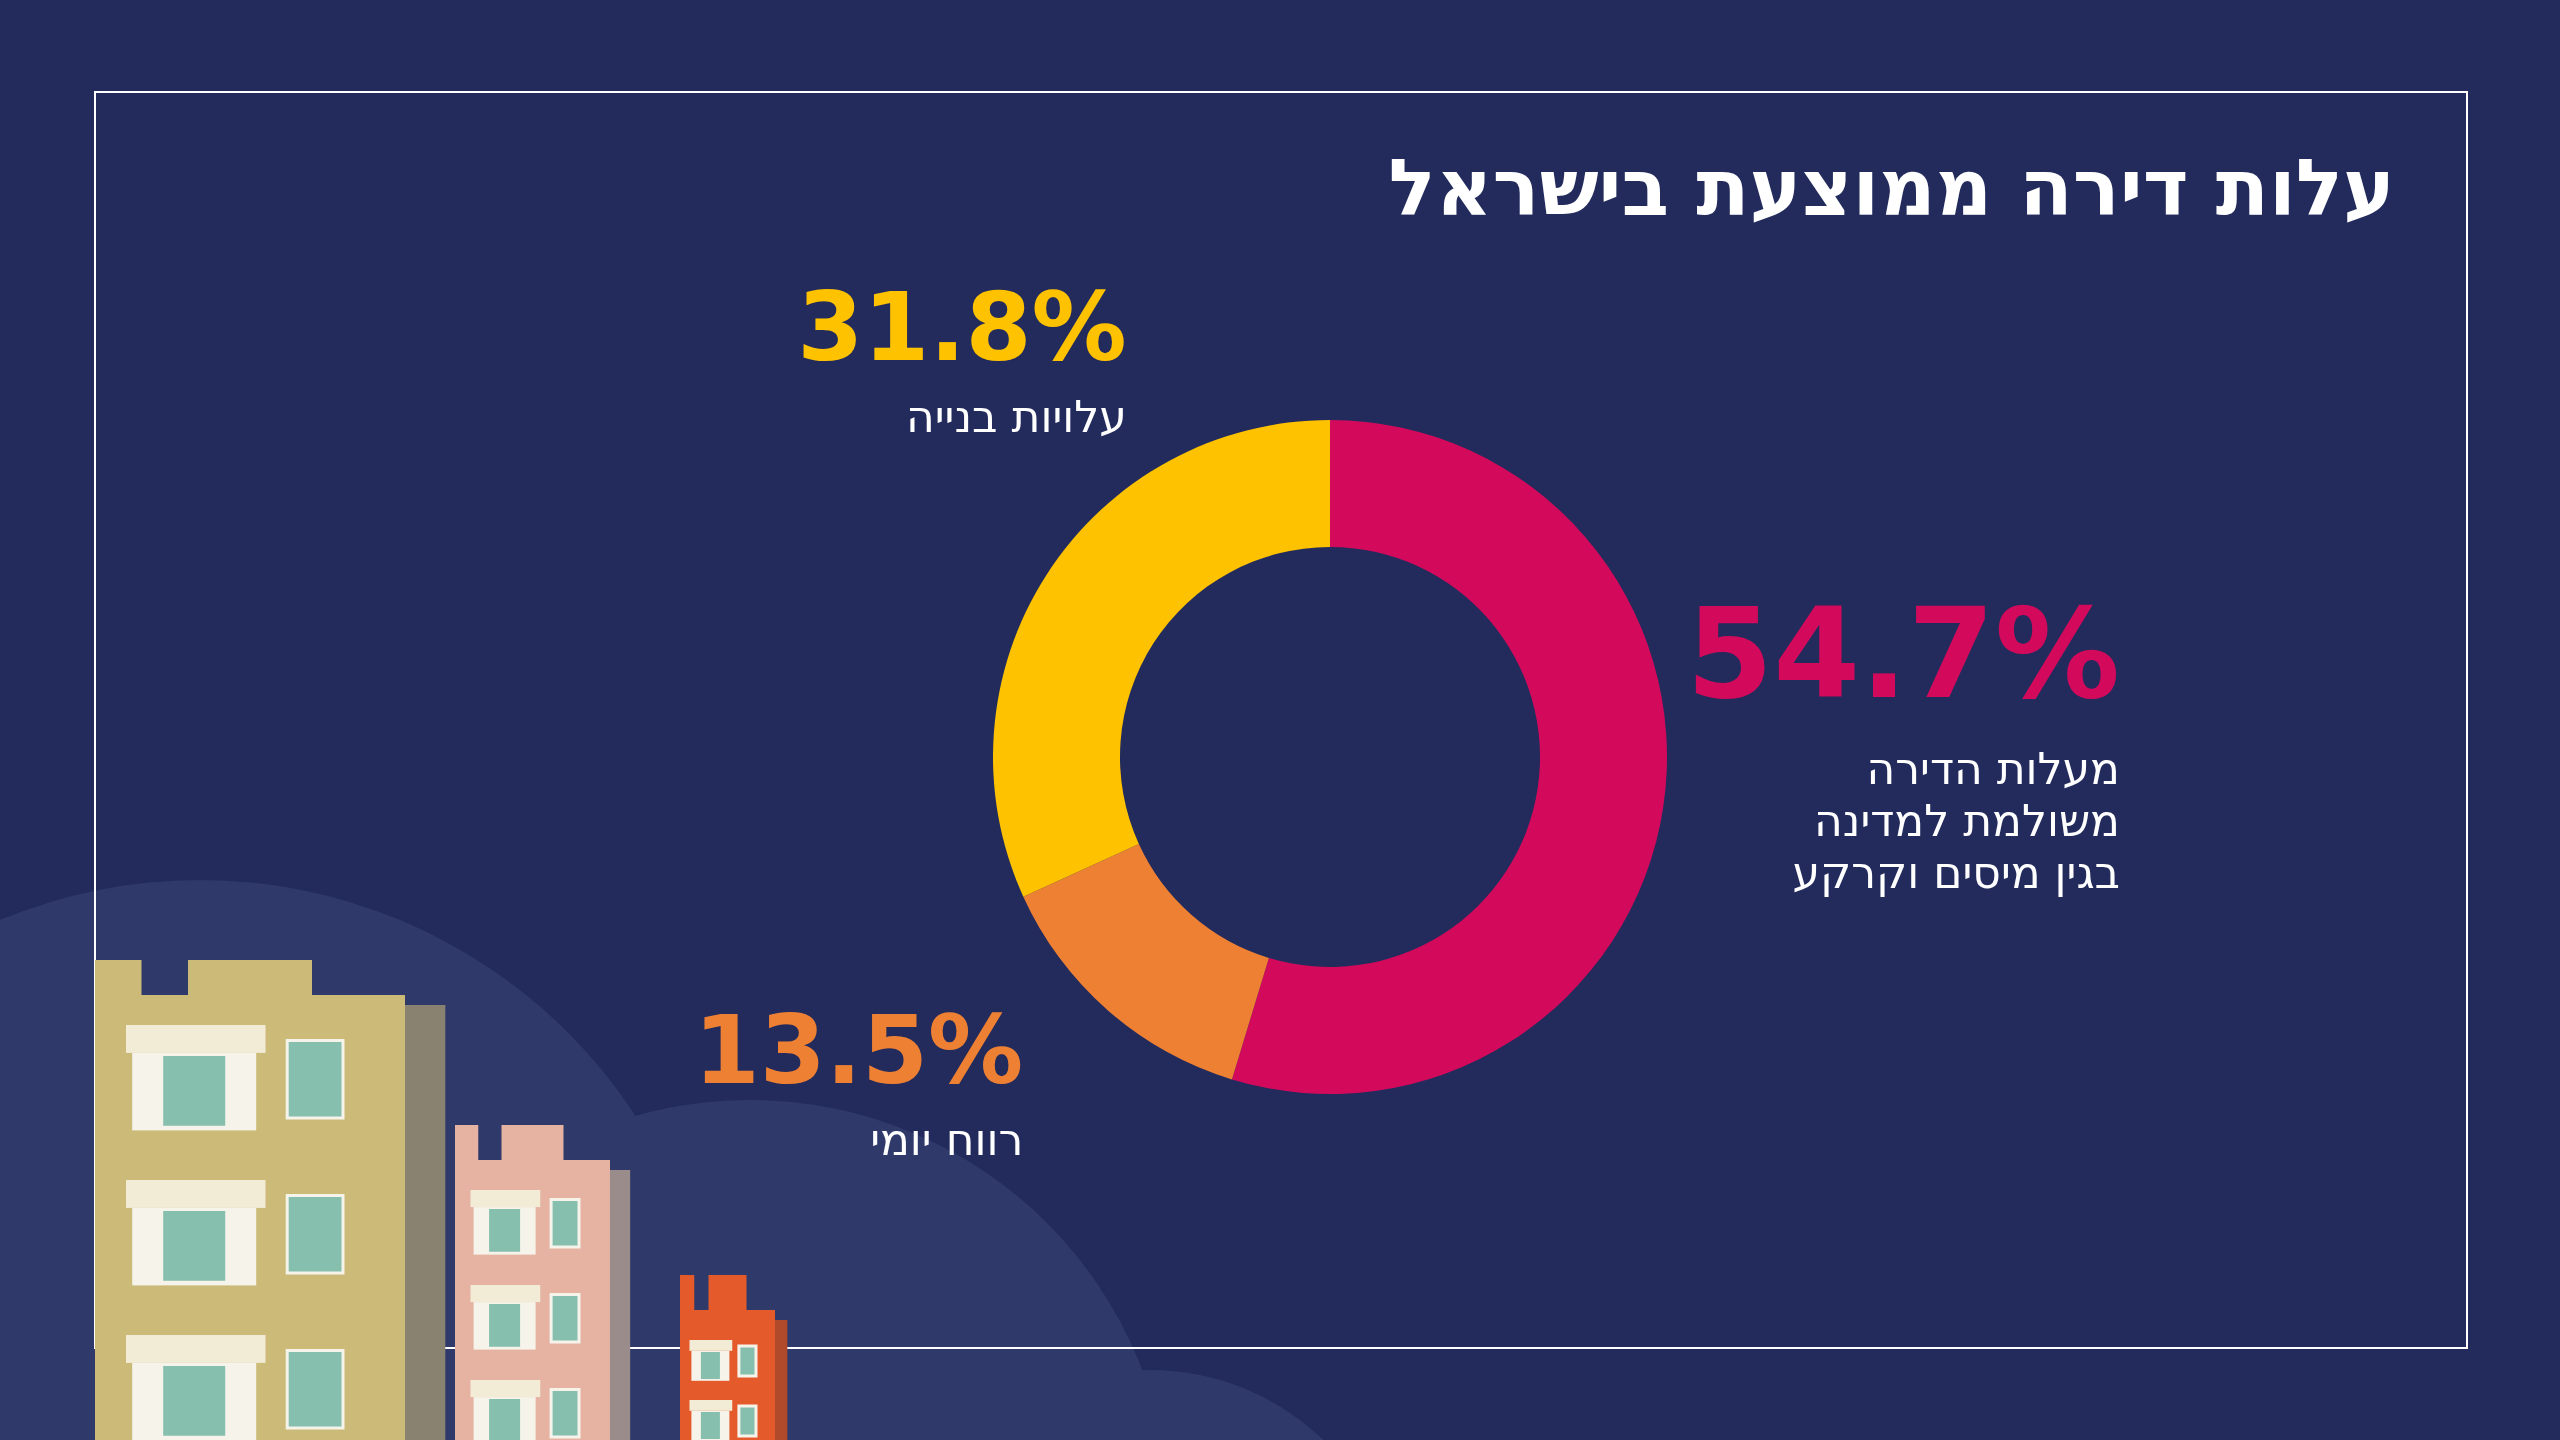 Image resolution: width=2560 pixels, height=1440 pixels. Describe the element at coordinates (1903, 653) in the screenshot. I see `data-label: 54.7%` at that location.